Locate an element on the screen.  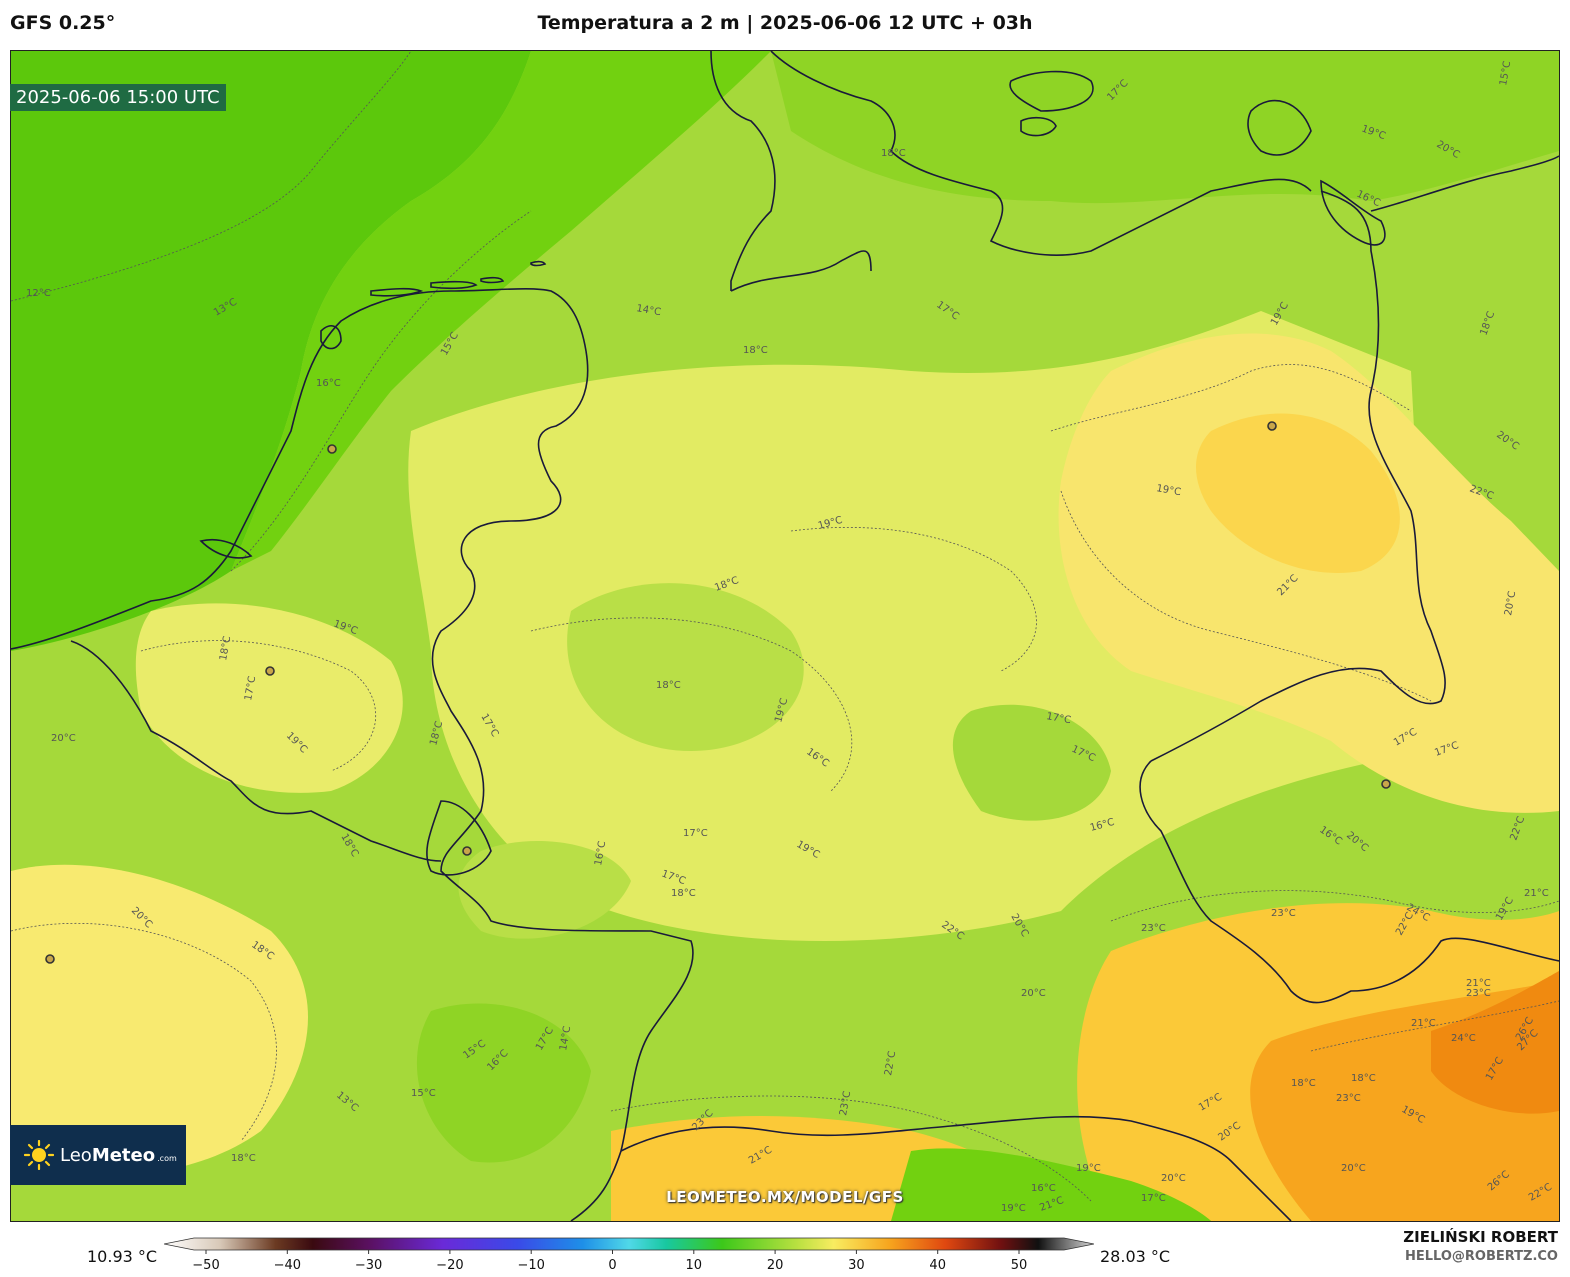
colorbar-gradient is located at coordinates (629, 1244).